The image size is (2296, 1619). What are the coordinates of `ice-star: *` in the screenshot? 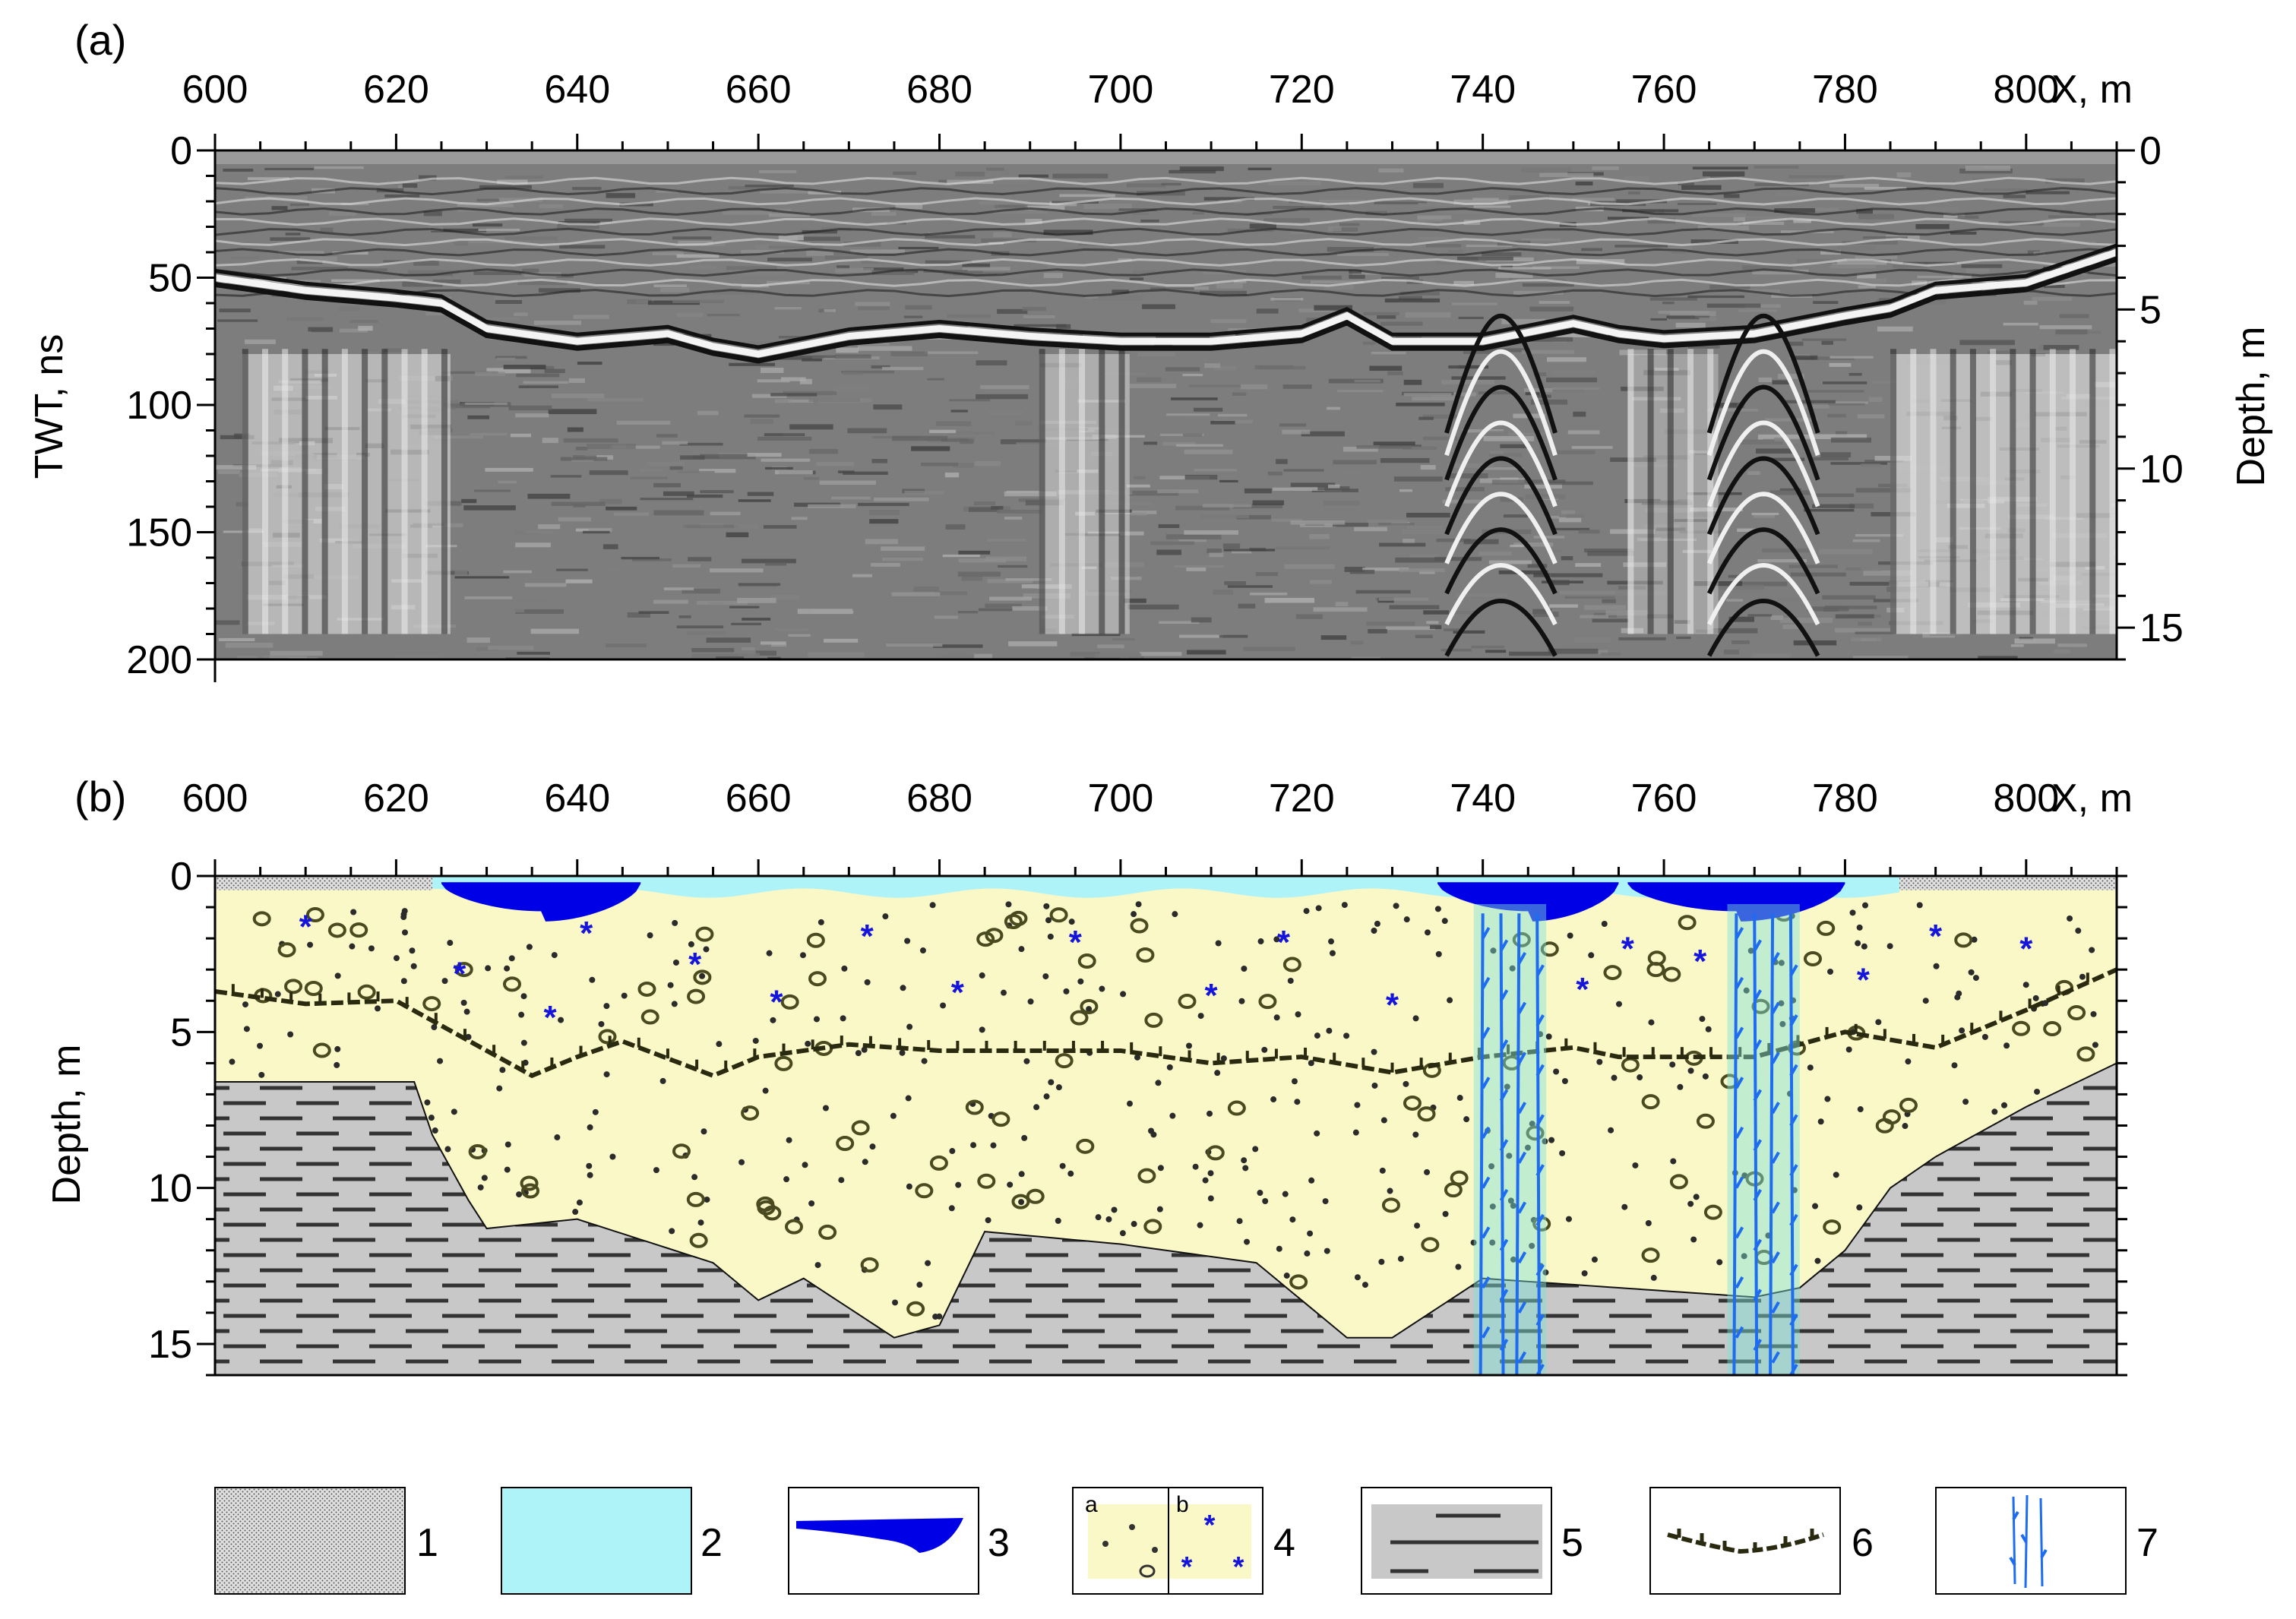 It's located at (776, 1001).